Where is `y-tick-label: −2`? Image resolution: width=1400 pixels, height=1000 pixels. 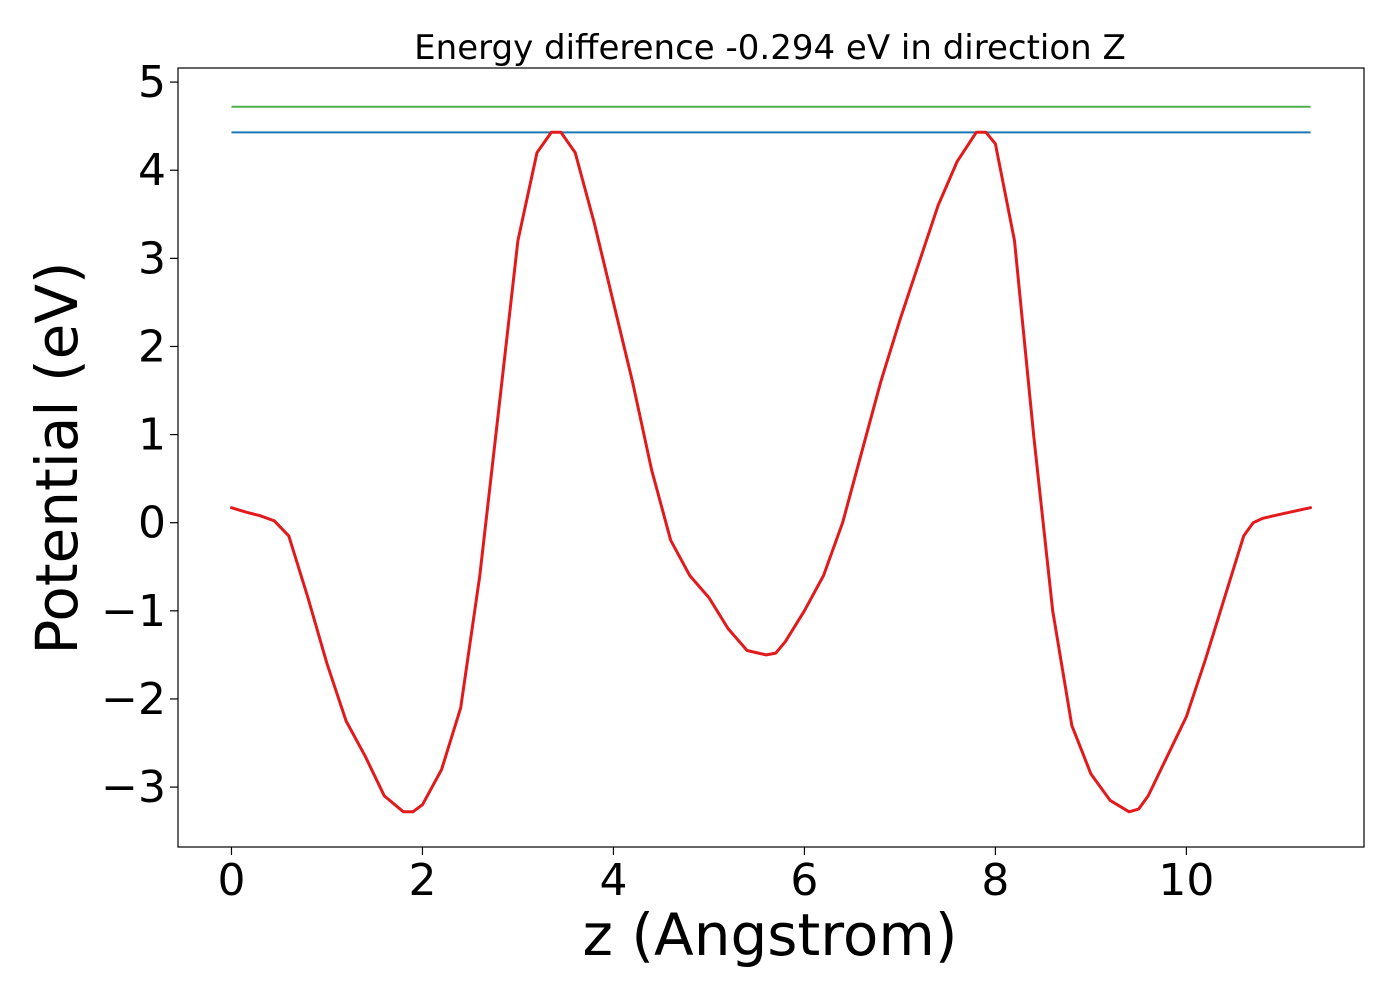 y-tick-label: −2 is located at coordinates (133, 699).